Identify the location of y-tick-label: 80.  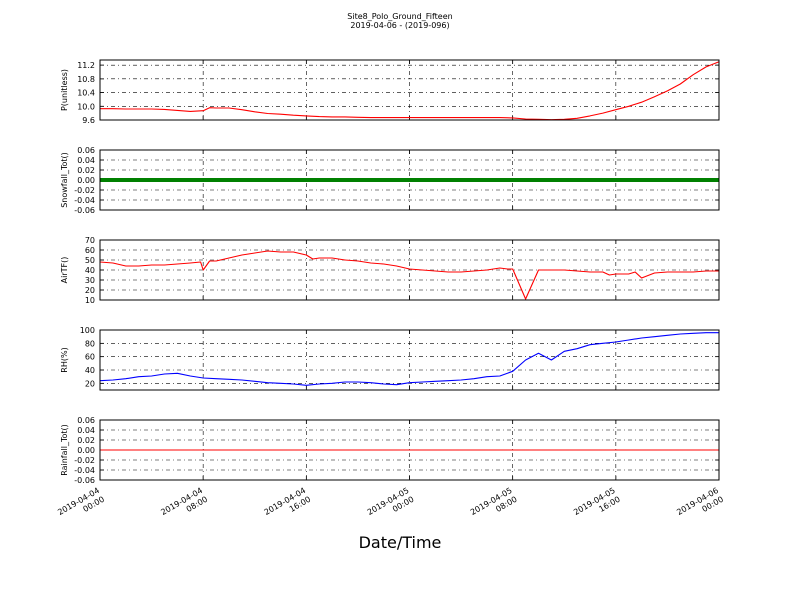
(90, 343).